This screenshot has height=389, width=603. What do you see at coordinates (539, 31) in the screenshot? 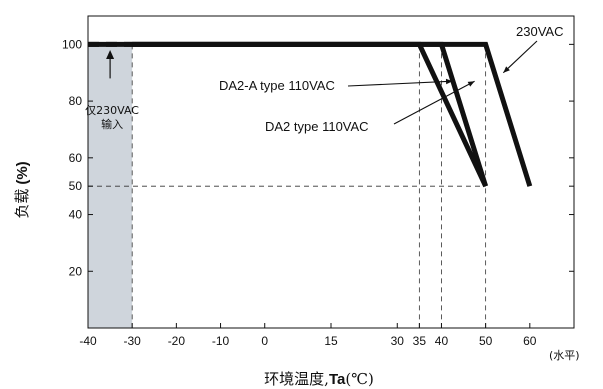
I see `series-label-230vac: 230VAC` at bounding box center [539, 31].